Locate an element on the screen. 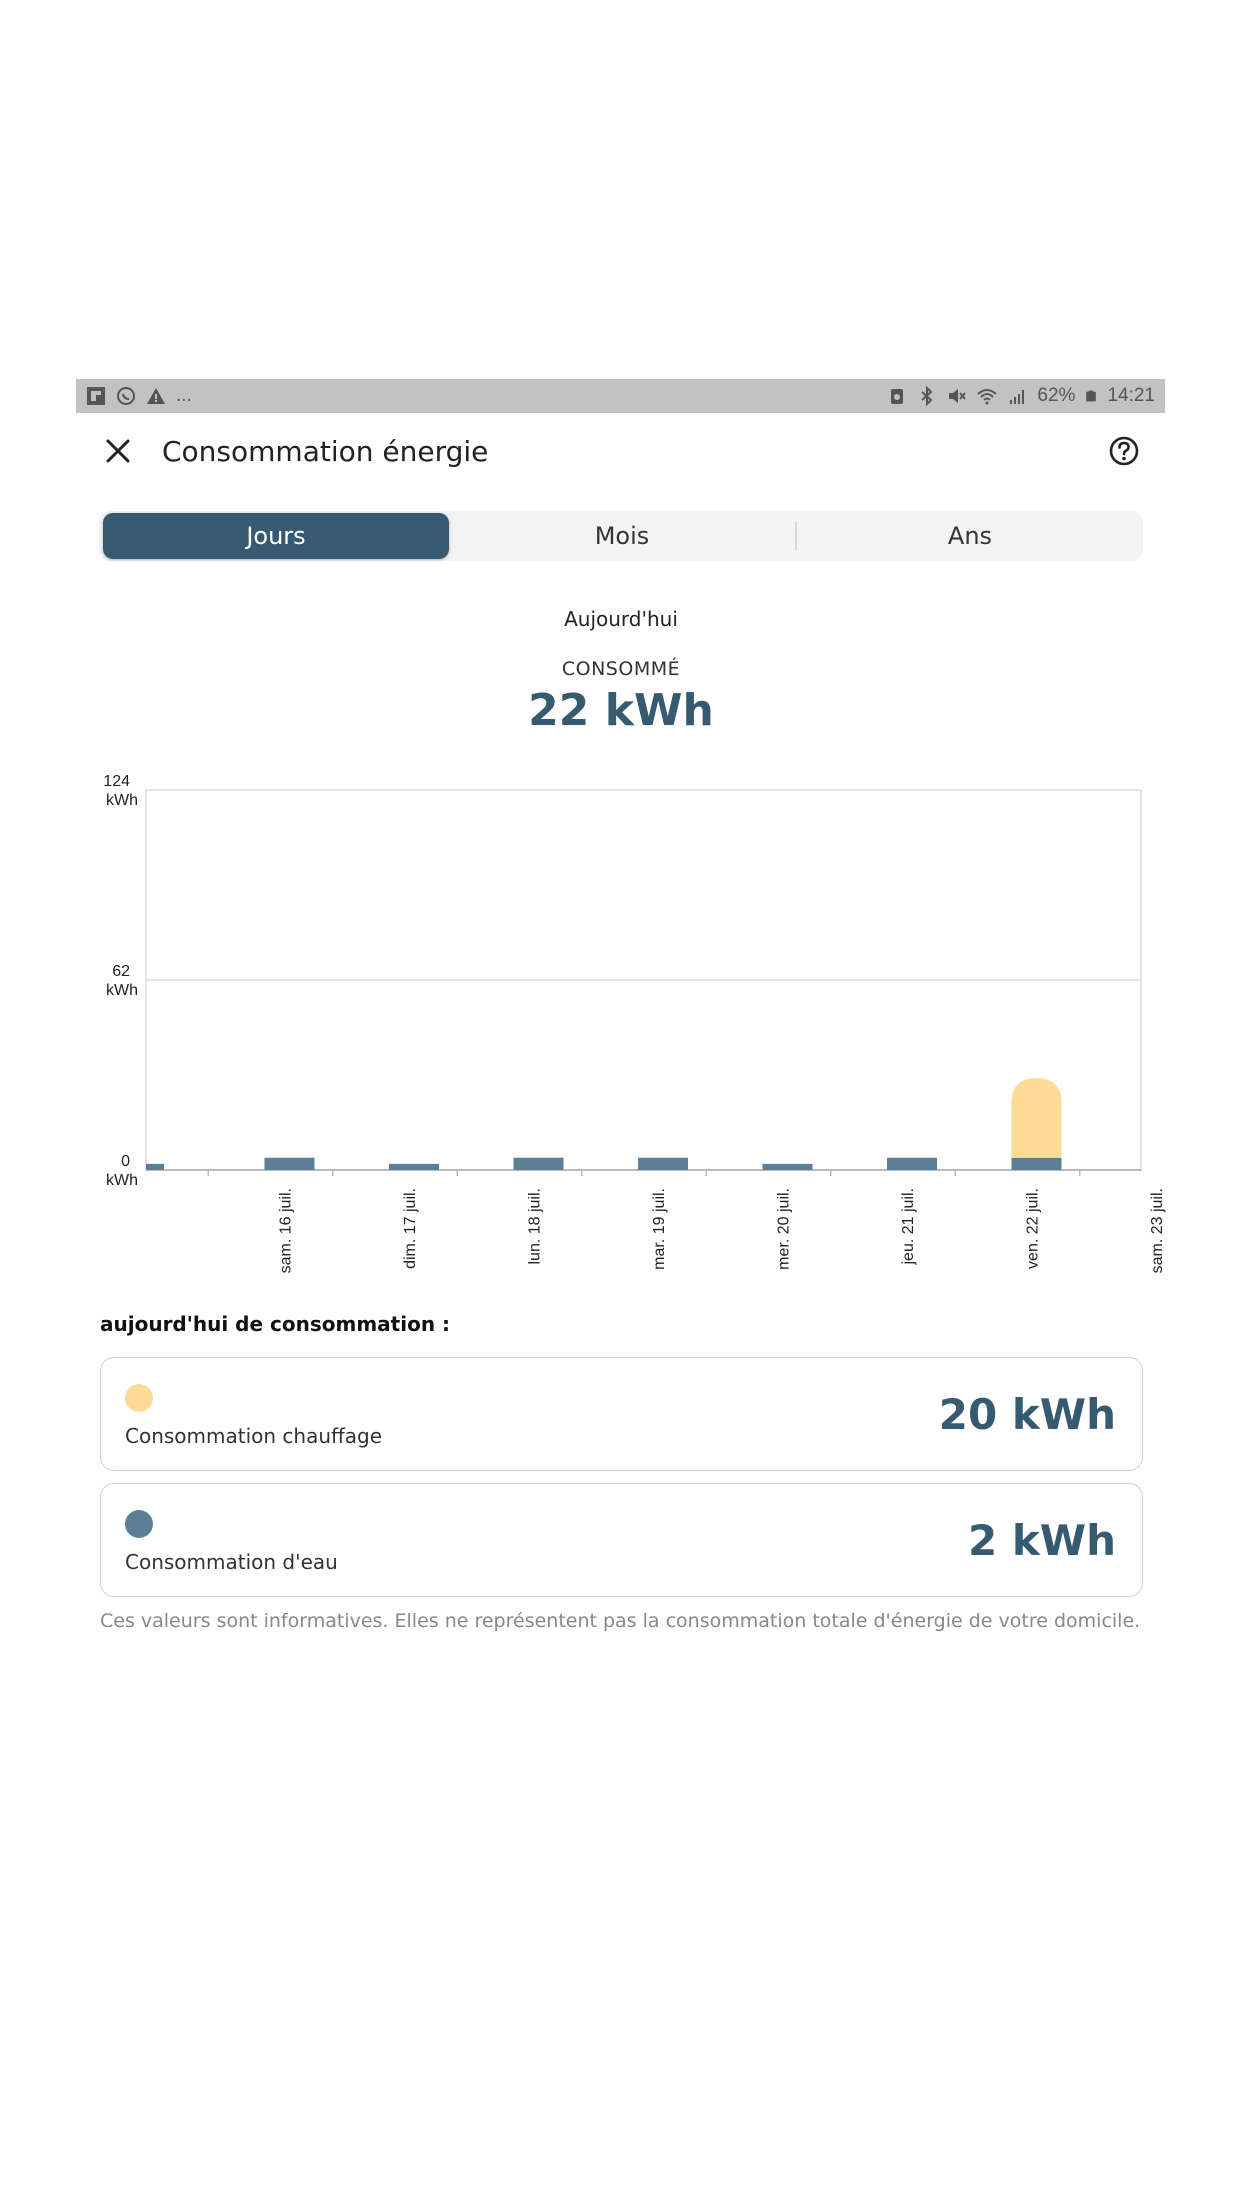 The height and width of the screenshot is (2208, 1242). consumed-value: 22 kWh is located at coordinates (621, 710).